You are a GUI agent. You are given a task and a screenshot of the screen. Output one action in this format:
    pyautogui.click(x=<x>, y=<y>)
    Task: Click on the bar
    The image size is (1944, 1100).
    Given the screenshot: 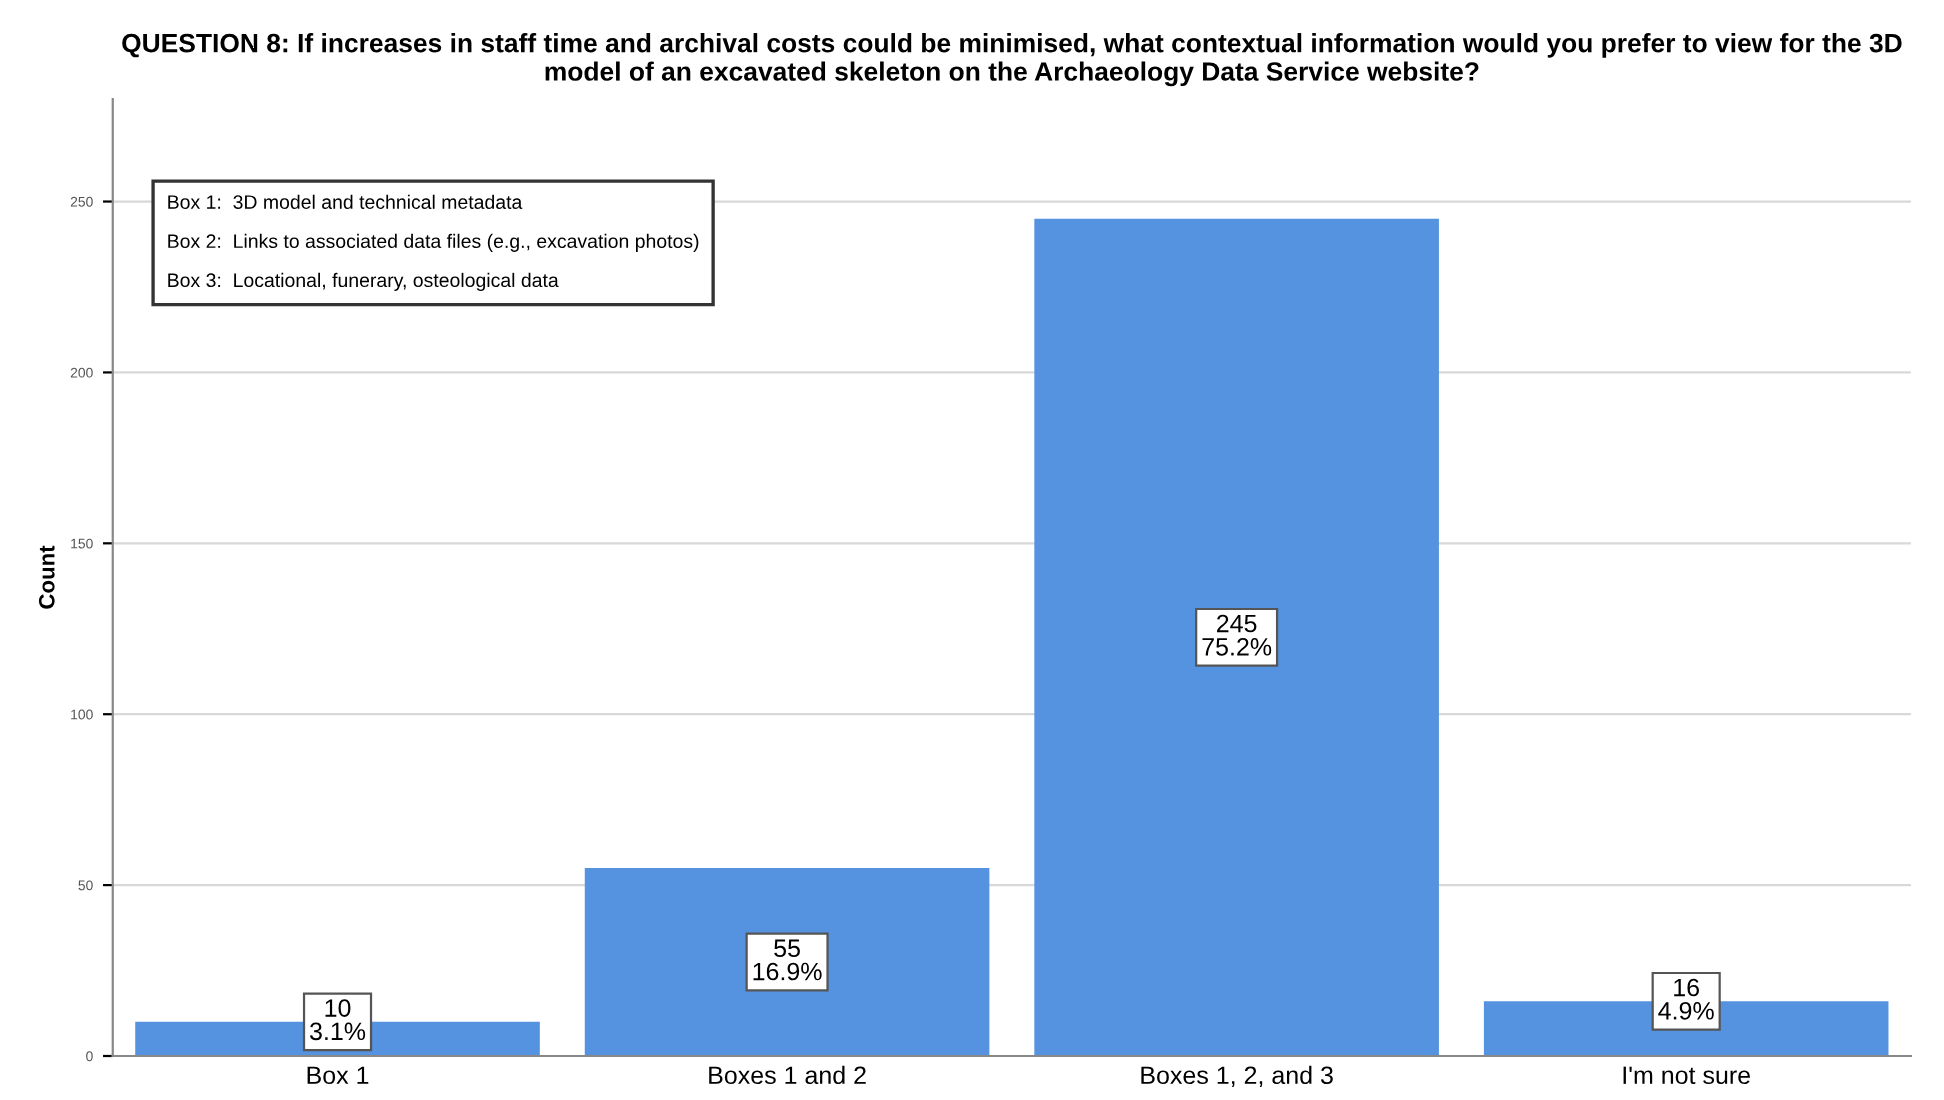 What is the action you would take?
    pyautogui.click(x=787, y=962)
    